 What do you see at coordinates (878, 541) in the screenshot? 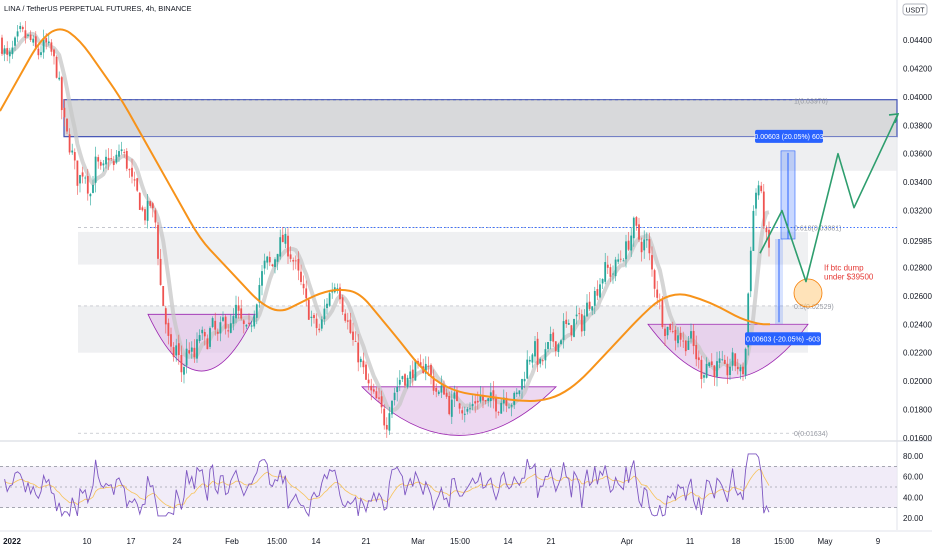
I see `x-tick-label: 9` at bounding box center [878, 541].